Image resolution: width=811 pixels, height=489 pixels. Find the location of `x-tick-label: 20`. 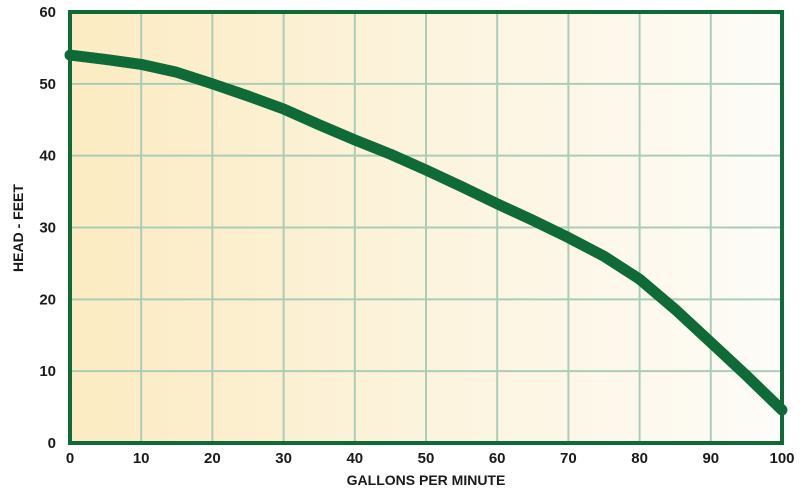

x-tick-label: 20 is located at coordinates (212, 458).